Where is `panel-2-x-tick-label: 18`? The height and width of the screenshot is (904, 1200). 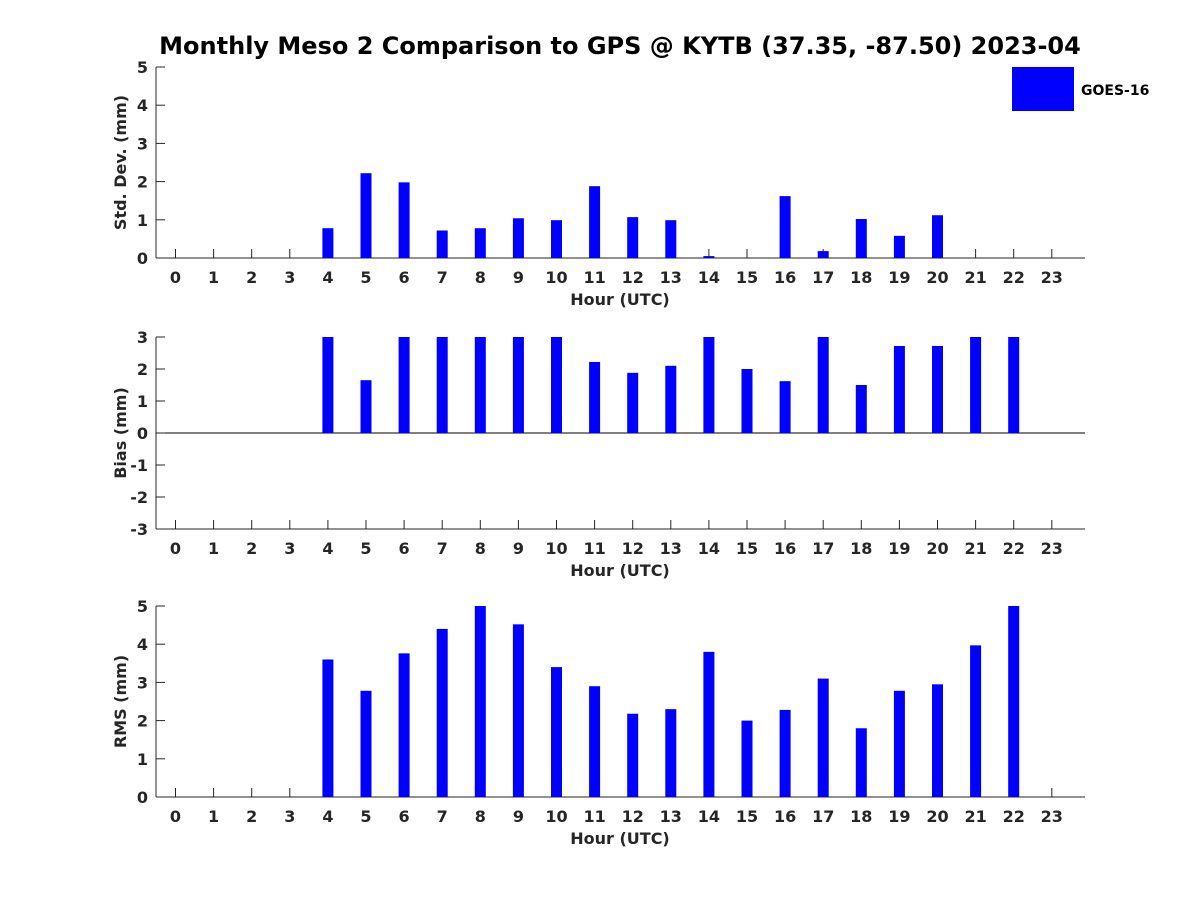 panel-2-x-tick-label: 18 is located at coordinates (861, 548).